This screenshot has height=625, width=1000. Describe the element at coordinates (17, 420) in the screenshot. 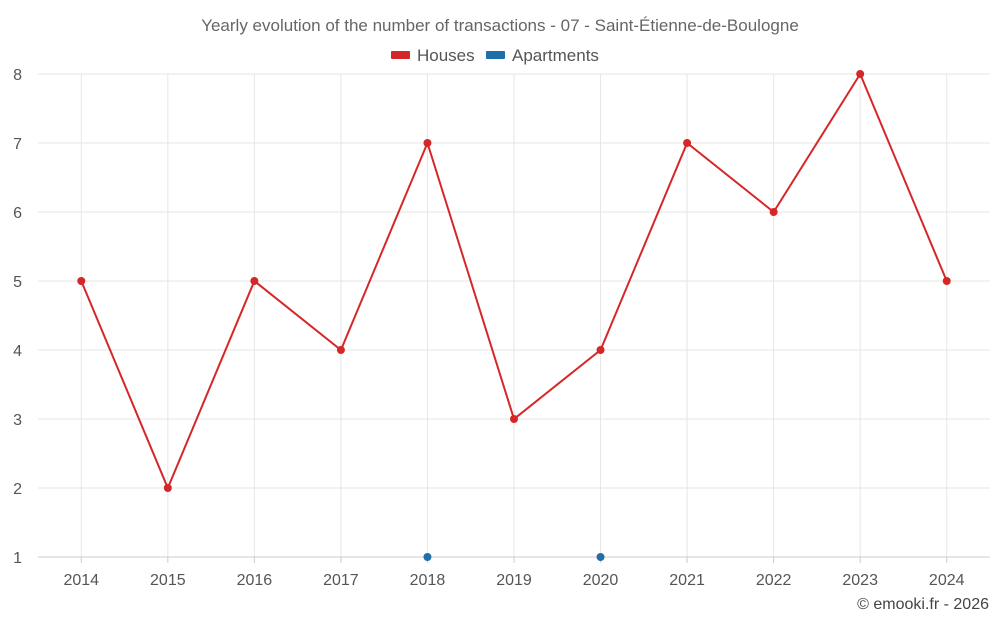

I see `y-tick-label-3: 3` at that location.